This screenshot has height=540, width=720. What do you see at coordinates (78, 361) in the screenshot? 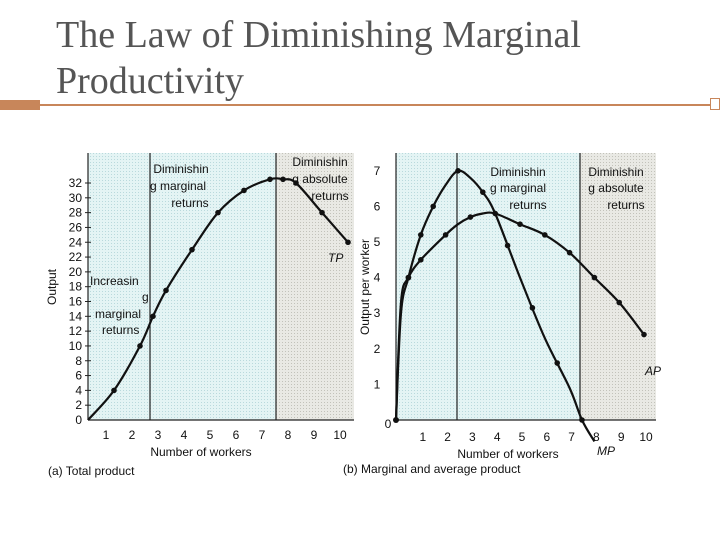
I see `y-tick-label: 8` at bounding box center [78, 361].